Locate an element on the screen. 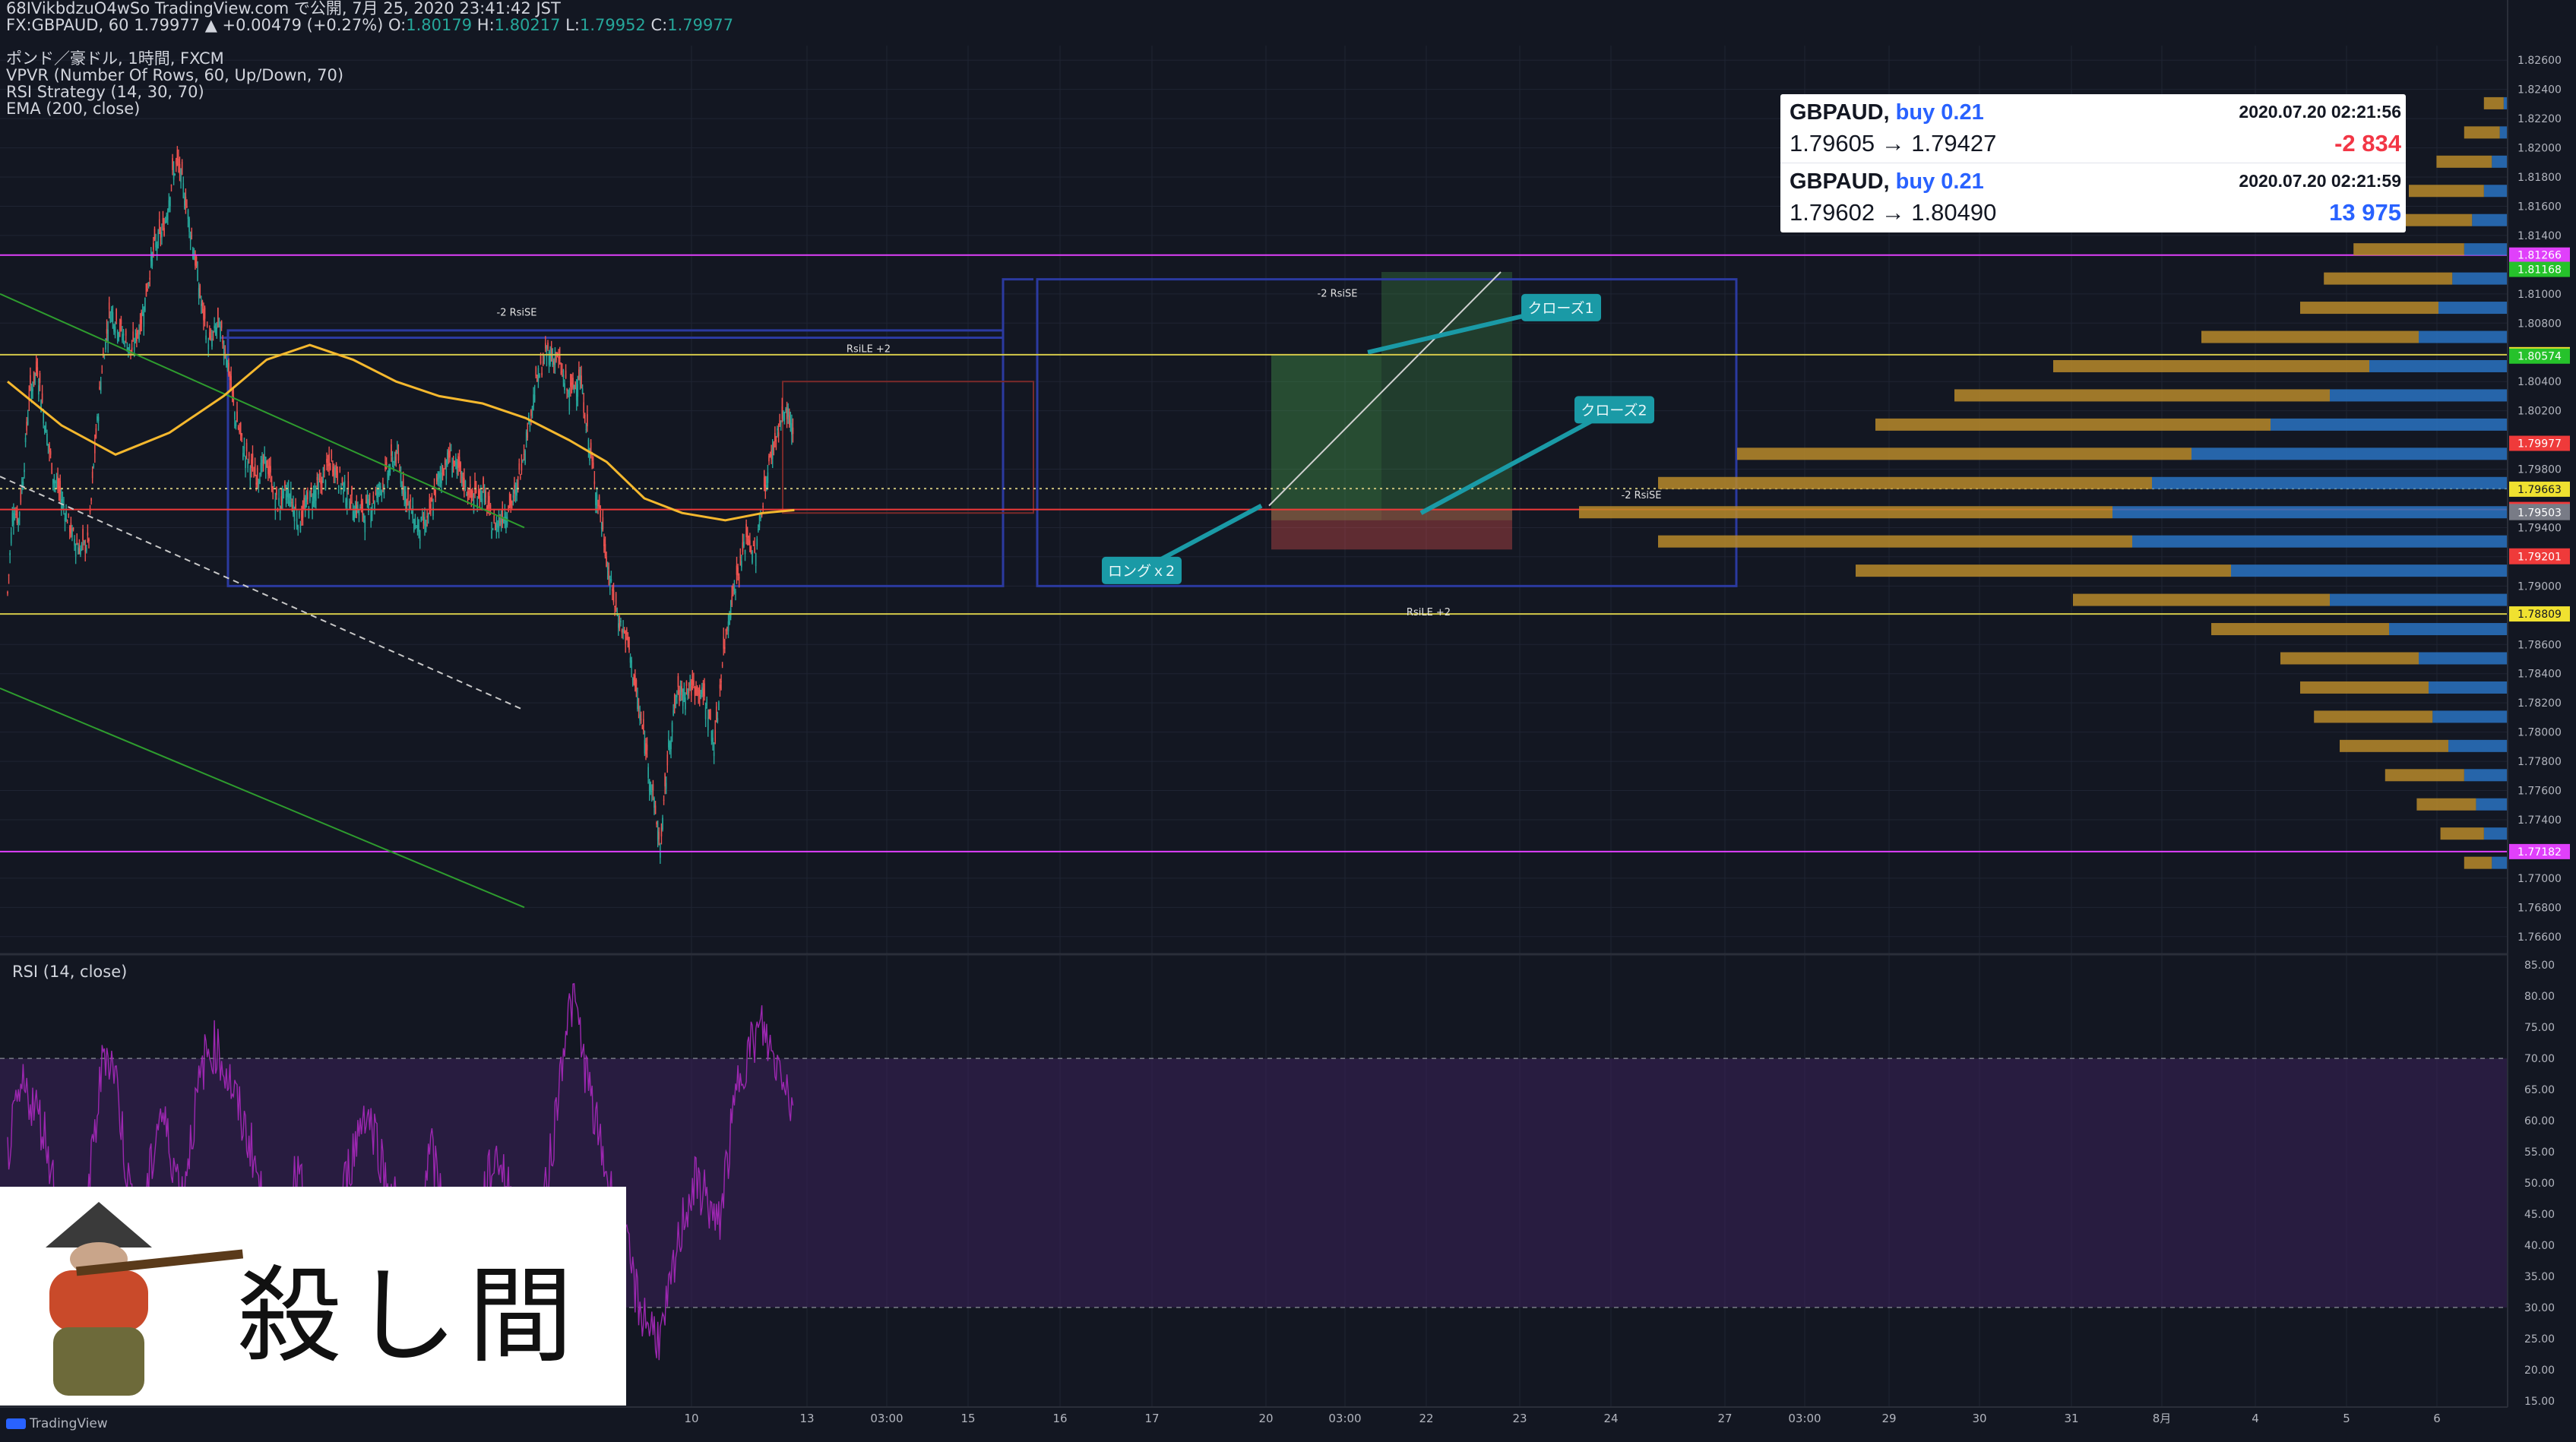 This screenshot has width=2576, height=1442. legend-ema: EMA (200, close) is located at coordinates (73, 109).